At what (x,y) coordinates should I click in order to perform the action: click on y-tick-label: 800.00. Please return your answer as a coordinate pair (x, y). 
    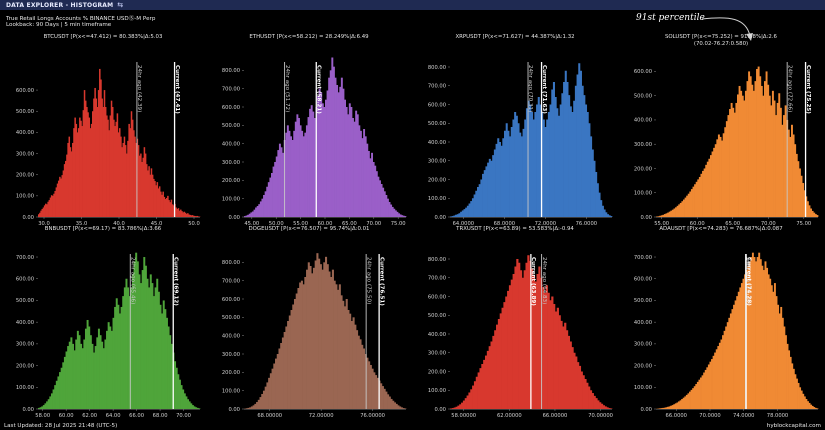
    Looking at the image, I should click on (231, 263).